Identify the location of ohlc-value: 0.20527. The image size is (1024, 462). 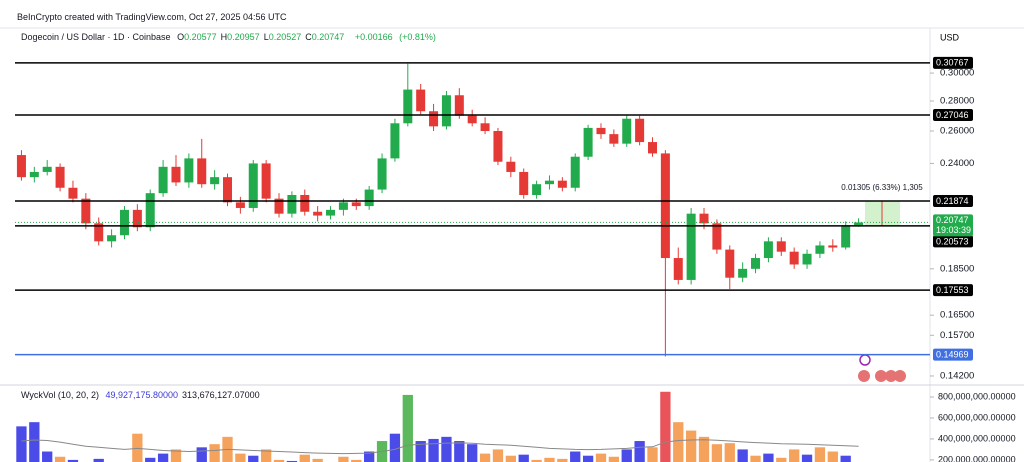
(285, 37).